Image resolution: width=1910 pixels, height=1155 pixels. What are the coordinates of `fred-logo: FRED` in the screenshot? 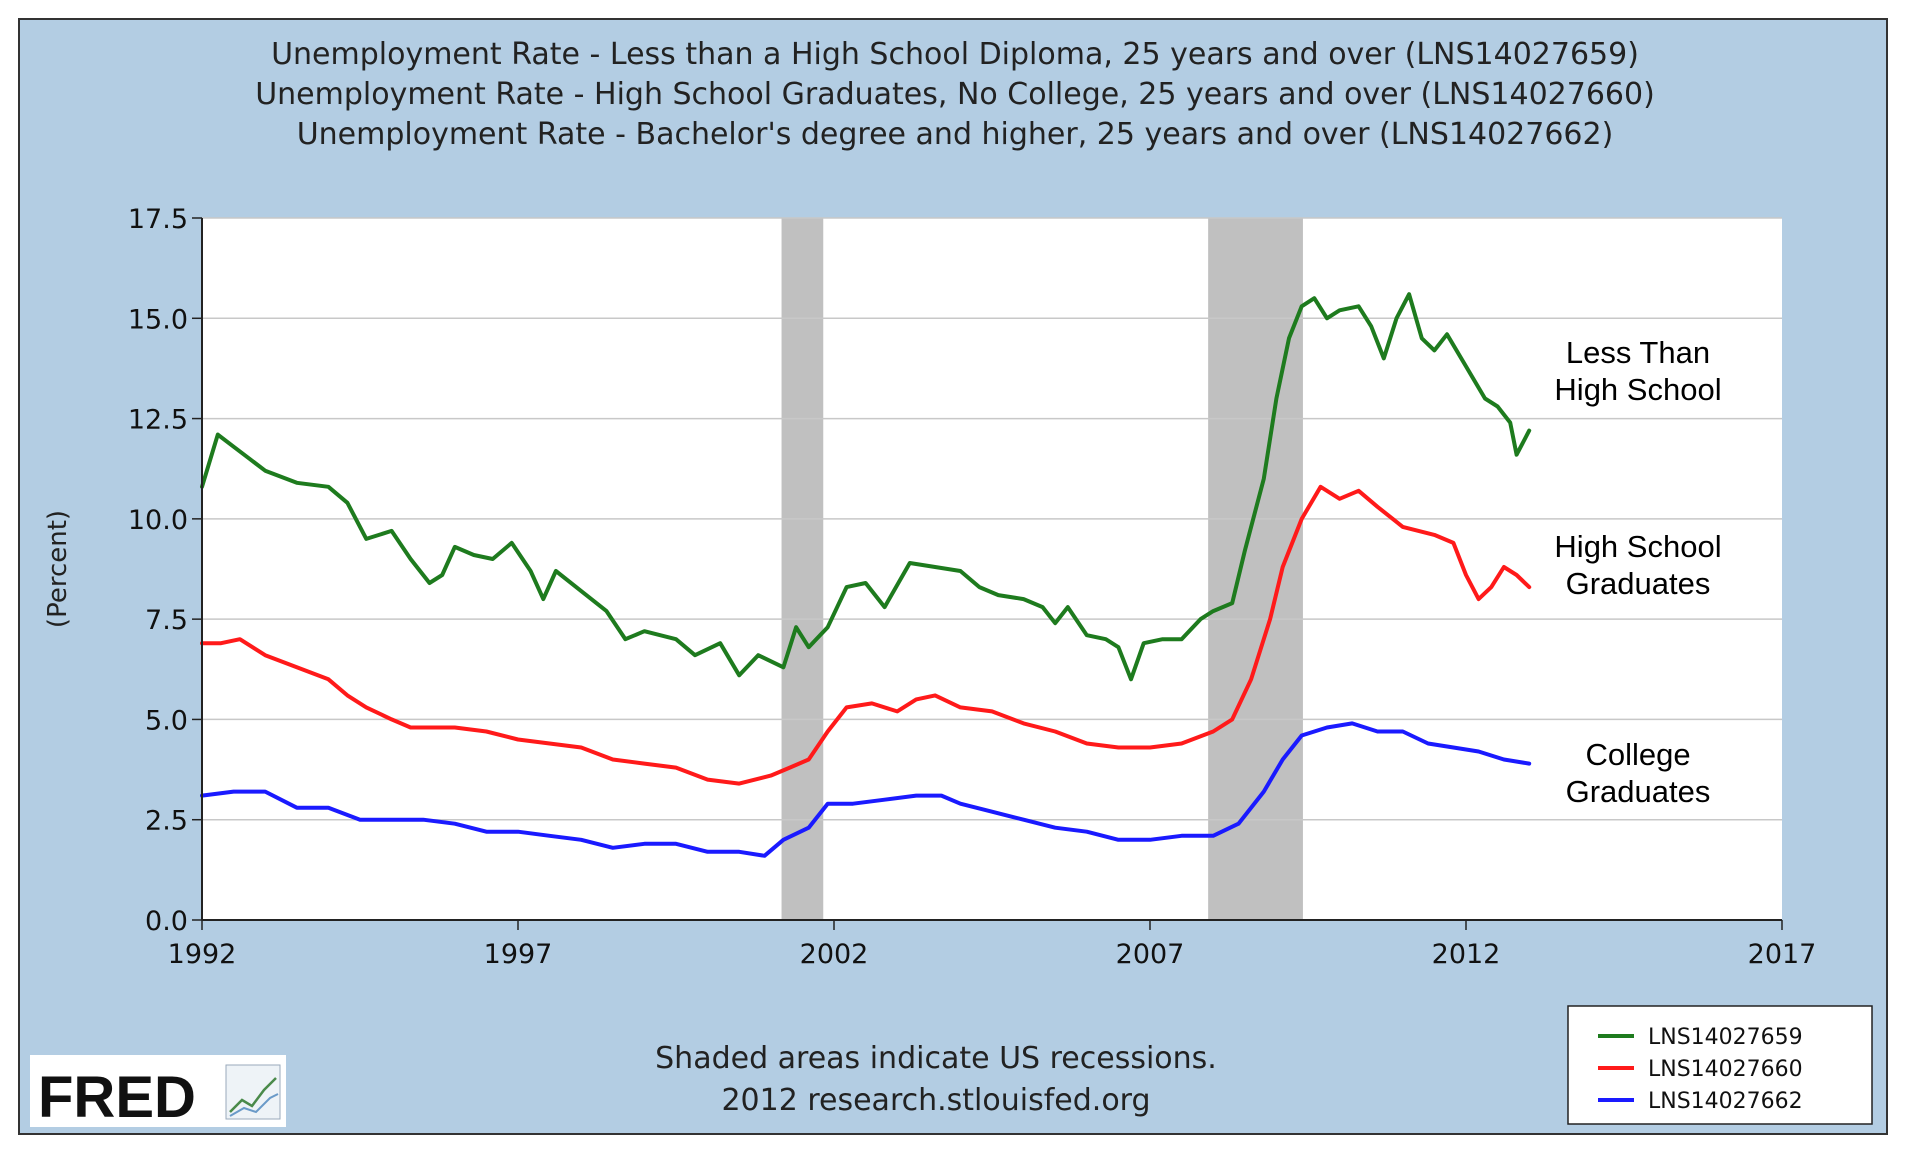 It's located at (158, 1092).